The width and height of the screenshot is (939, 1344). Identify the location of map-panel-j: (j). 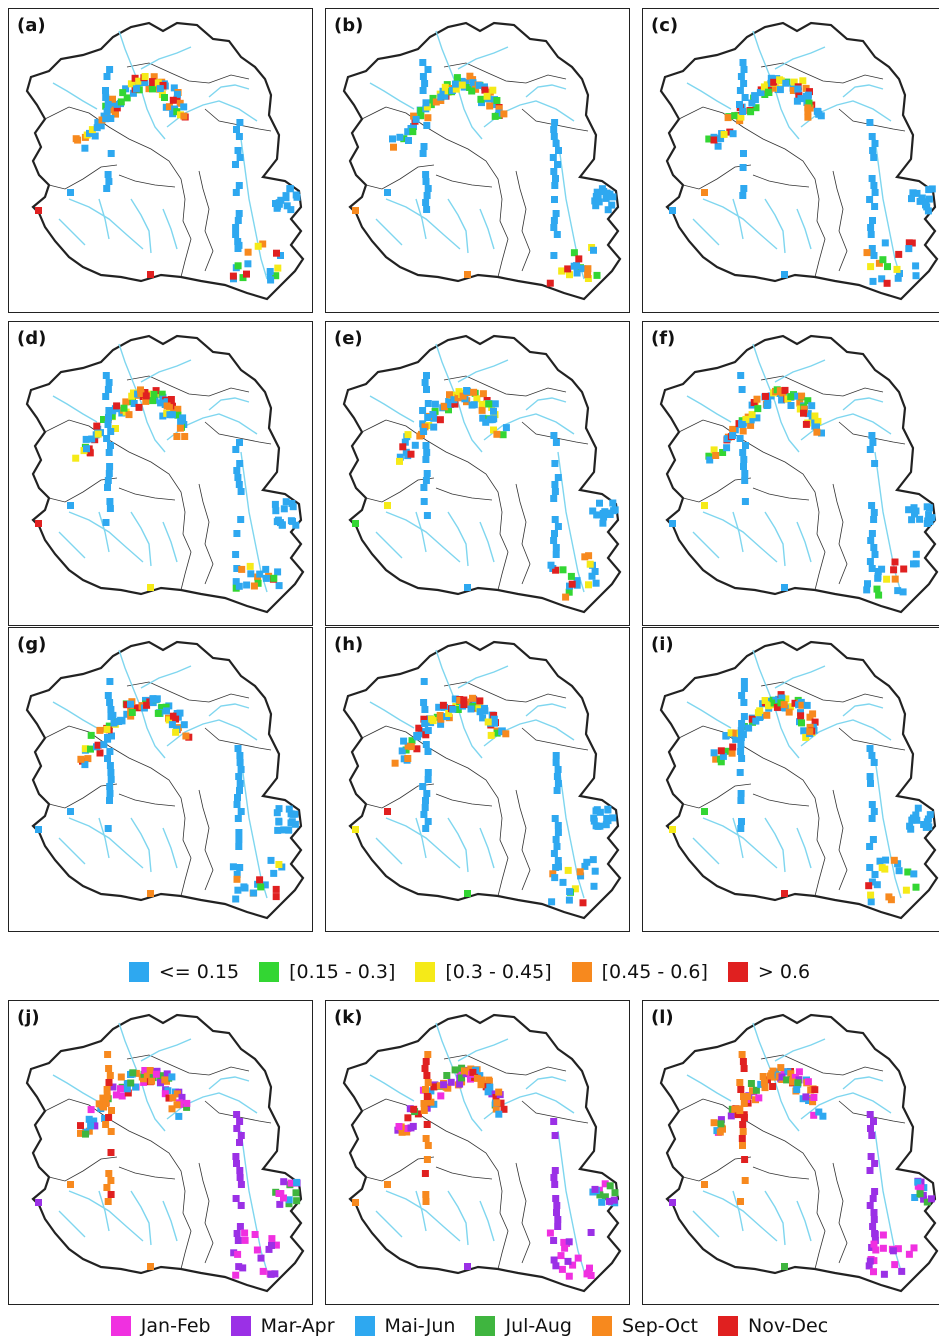
(160, 1152).